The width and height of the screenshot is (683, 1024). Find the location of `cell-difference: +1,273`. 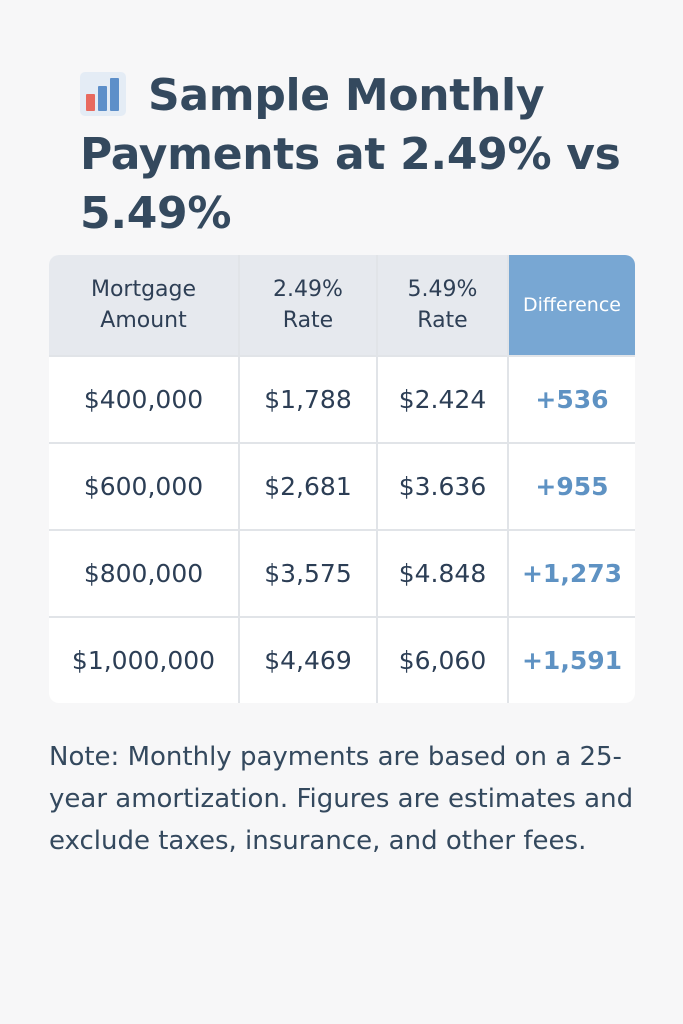

cell-difference: +1,273 is located at coordinates (572, 573).